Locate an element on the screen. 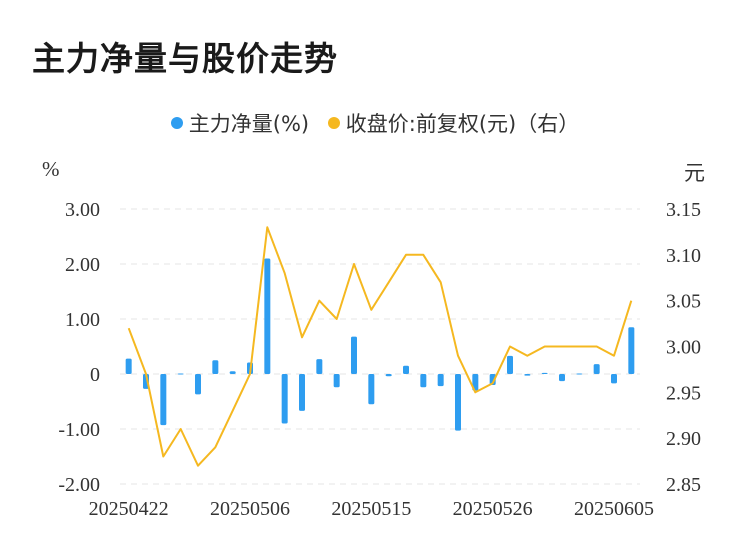 This screenshot has width=750, height=558. left-tick-label: 0 is located at coordinates (95, 375).